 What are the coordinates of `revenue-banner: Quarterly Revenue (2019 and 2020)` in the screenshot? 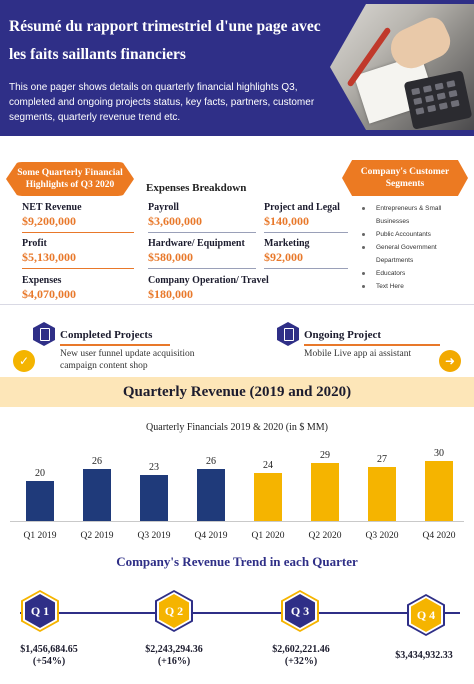 It's located at (237, 392).